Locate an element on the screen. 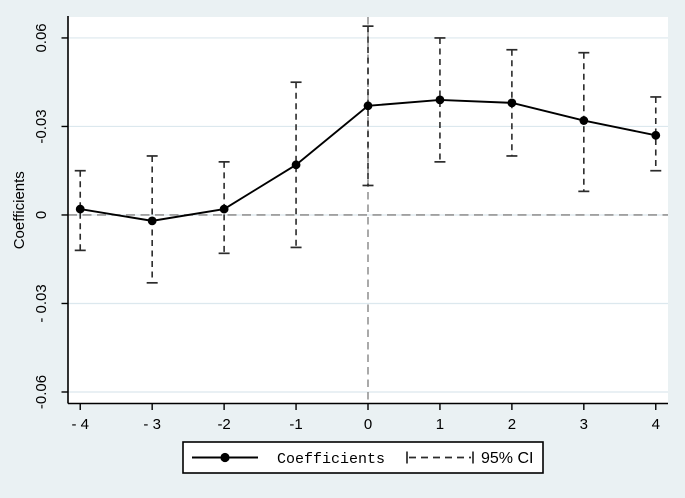 The height and width of the screenshot is (498, 685). y-tick-label: -0.06 is located at coordinates (41, 392).